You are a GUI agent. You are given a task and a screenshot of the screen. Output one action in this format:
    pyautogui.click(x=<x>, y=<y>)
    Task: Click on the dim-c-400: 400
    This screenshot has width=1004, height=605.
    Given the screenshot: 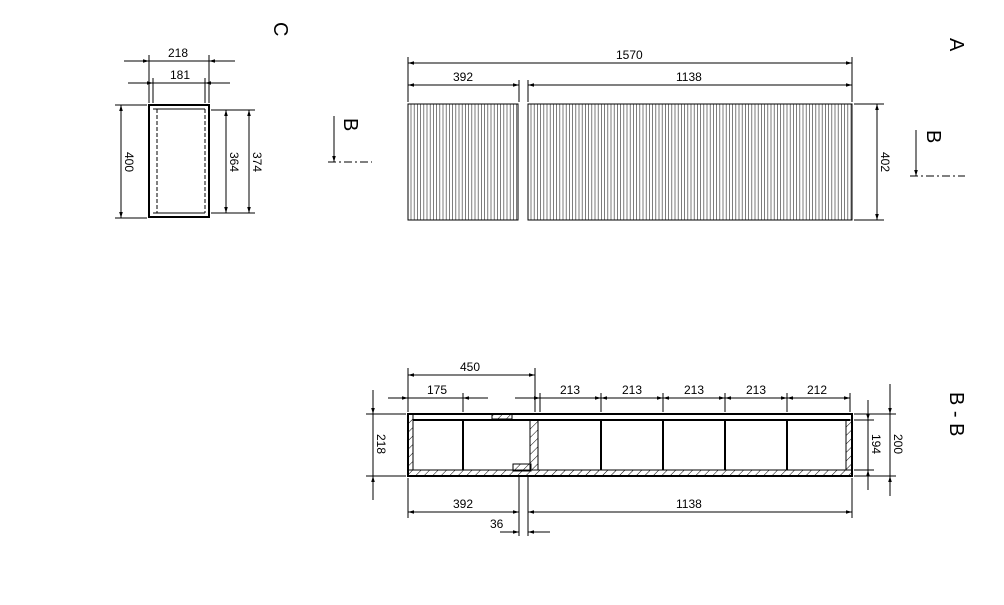 What is the action you would take?
    pyautogui.click(x=129, y=162)
    